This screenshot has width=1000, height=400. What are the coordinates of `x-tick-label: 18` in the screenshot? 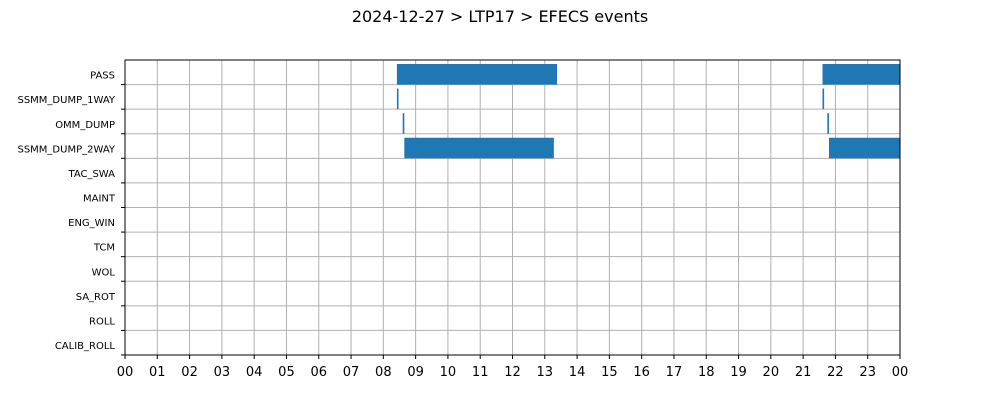 It's located at (706, 372).